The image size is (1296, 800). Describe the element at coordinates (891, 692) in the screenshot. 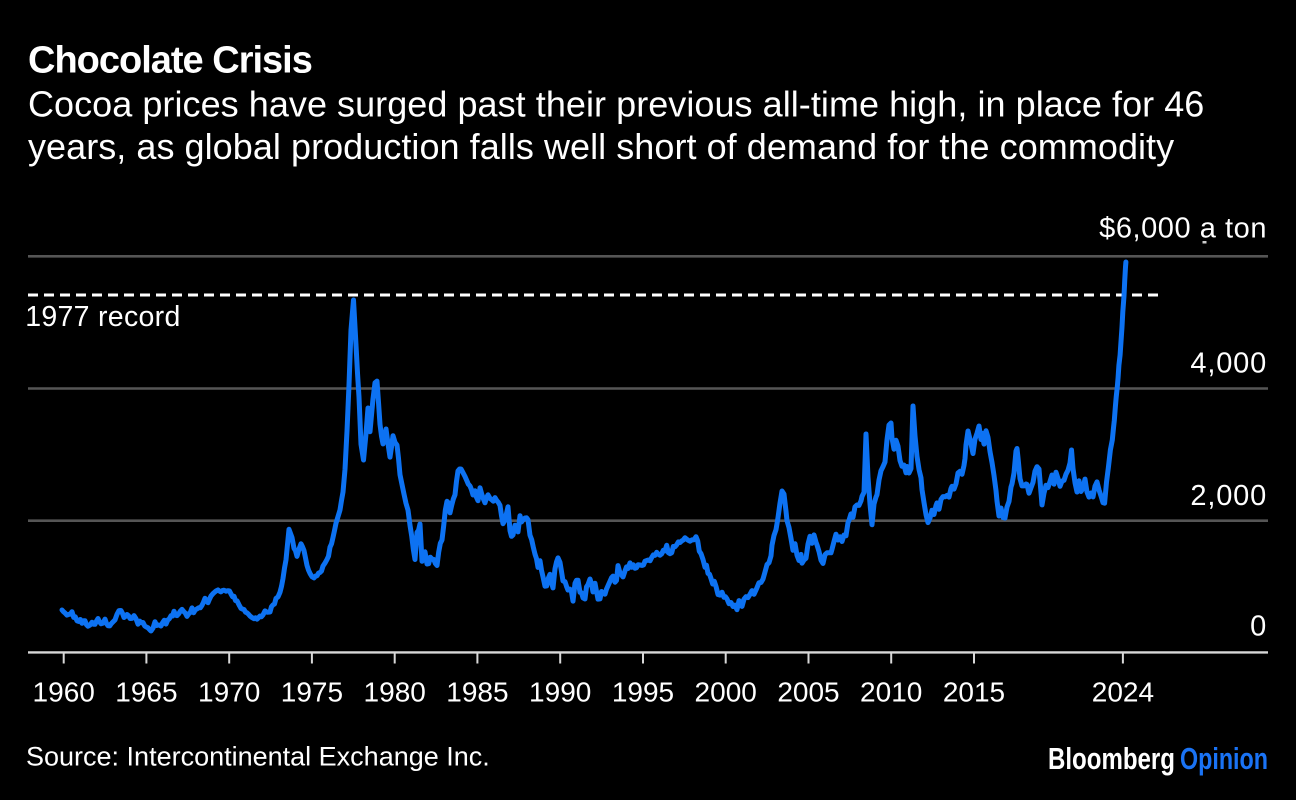

I see `svg-text: 2010` at that location.